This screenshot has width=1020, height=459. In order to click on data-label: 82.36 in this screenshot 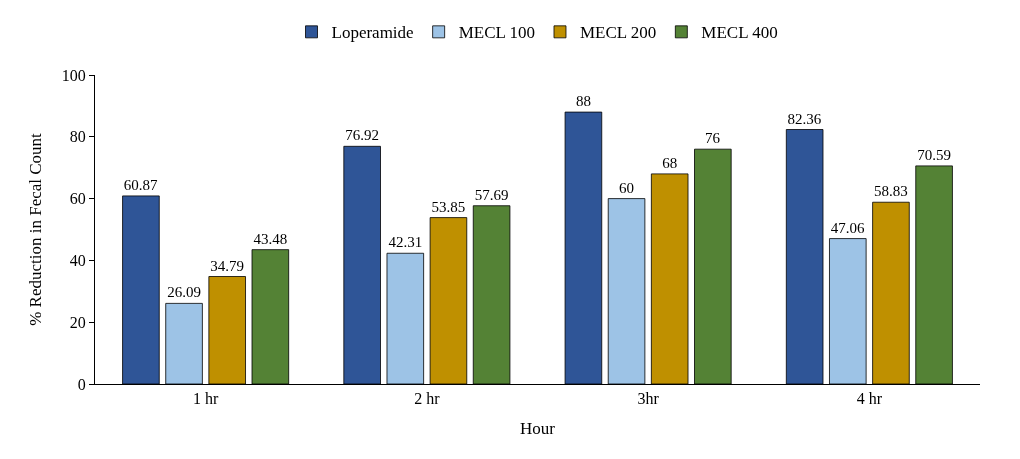, I will do `click(804, 118)`.